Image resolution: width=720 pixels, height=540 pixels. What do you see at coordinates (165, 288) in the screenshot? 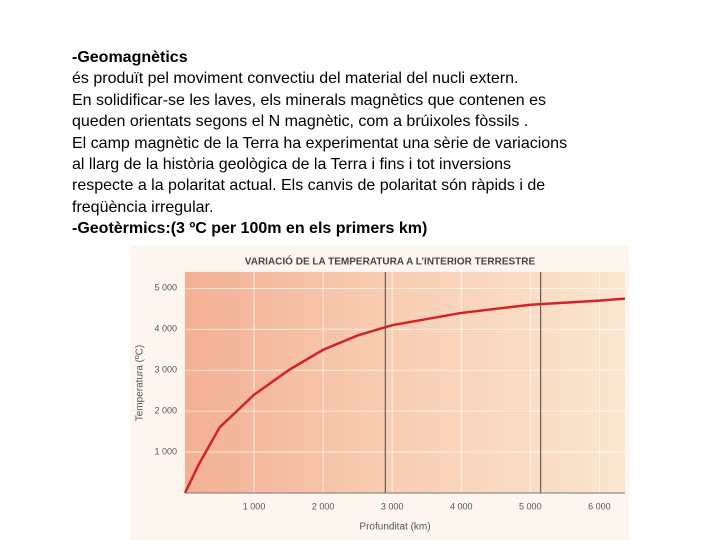
I see `y-tick-label: 5 000` at bounding box center [165, 288].